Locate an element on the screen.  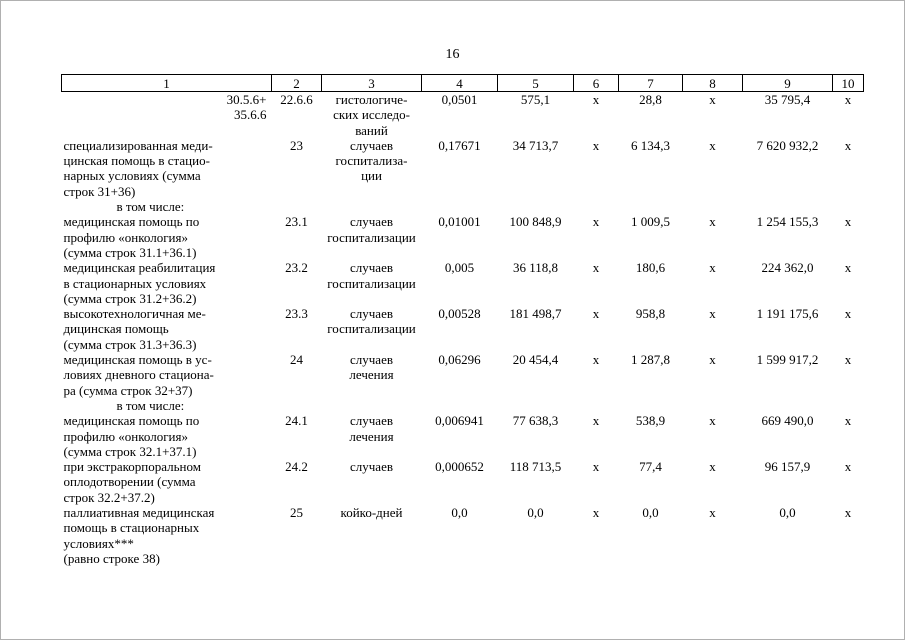
cell-c3: случаев лечения is located at coordinates (371, 367).